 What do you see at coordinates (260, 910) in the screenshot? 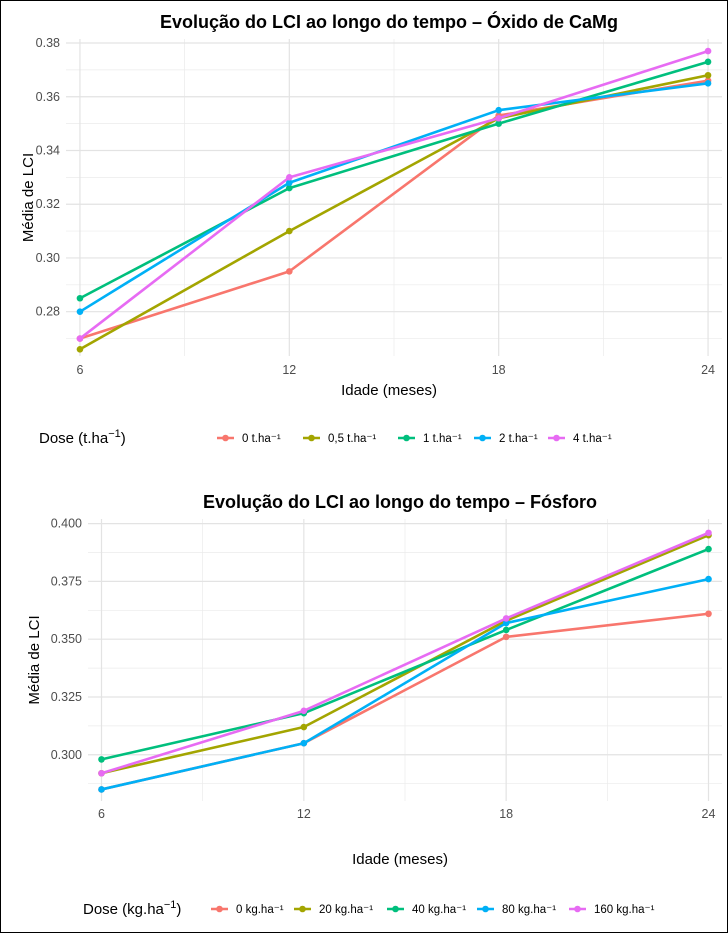
I see `legend-label: 0 kg.ha⁻¹` at bounding box center [260, 910].